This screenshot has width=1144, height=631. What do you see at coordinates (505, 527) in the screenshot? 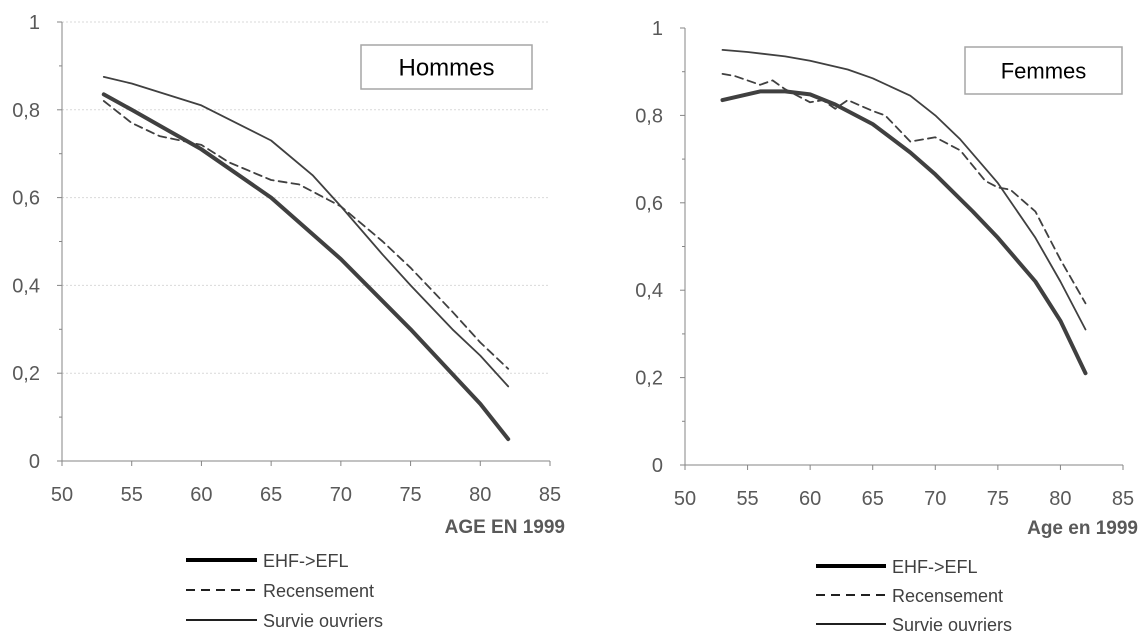
I see `x-axis-title: AGE EN 1999` at bounding box center [505, 527].